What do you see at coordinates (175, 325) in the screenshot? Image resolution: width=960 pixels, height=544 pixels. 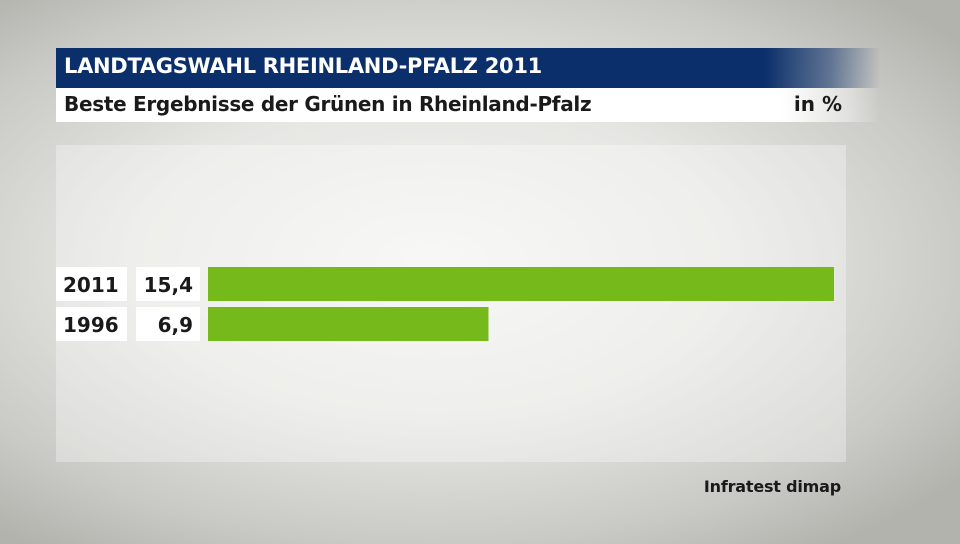 I see `value-label: 6,9` at bounding box center [175, 325].